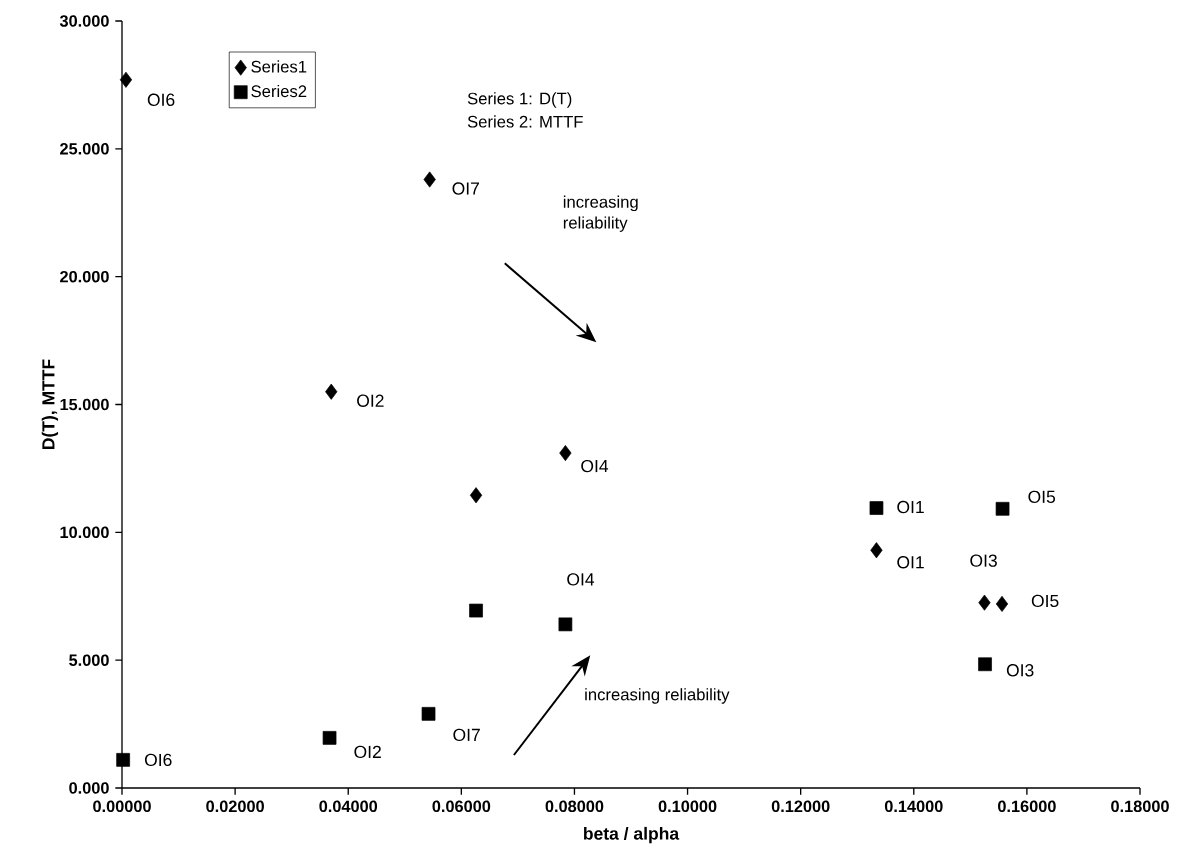 The height and width of the screenshot is (867, 1179). Describe the element at coordinates (348, 806) in the screenshot. I see `x-tick-label: 0.04000` at that location.